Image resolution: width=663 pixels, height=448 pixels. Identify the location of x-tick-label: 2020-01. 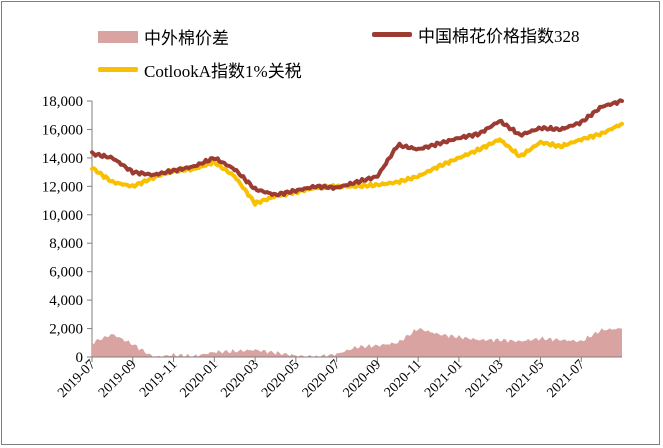
(200, 379).